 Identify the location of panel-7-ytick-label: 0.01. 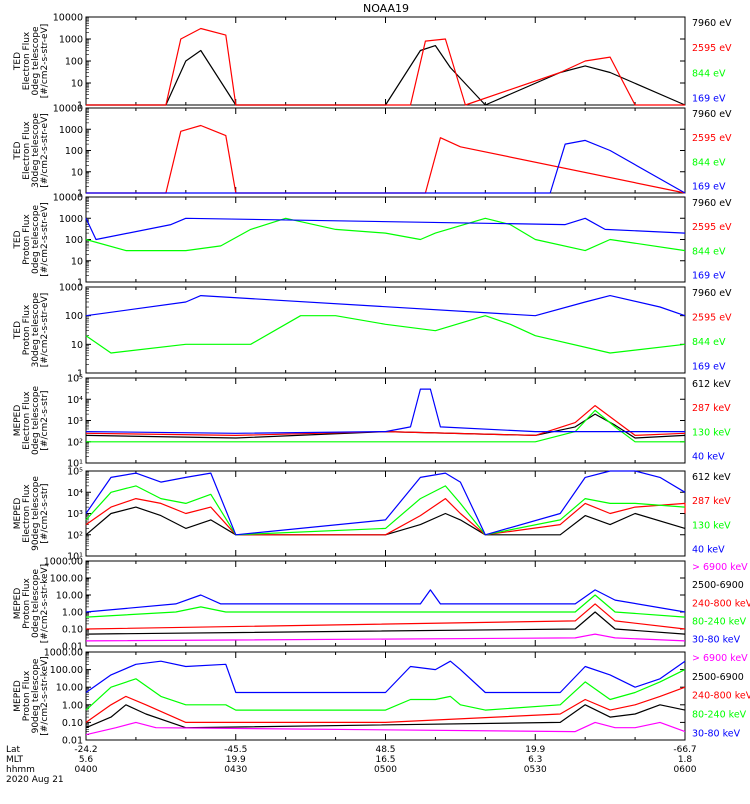
(72, 647).